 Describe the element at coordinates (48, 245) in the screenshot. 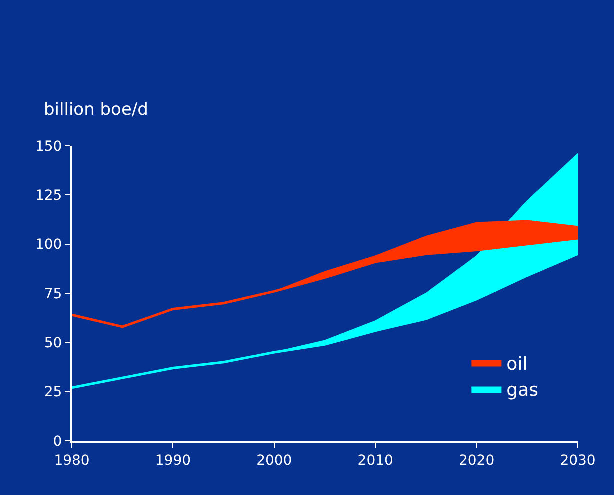

I see `y-tick-label: 100` at that location.